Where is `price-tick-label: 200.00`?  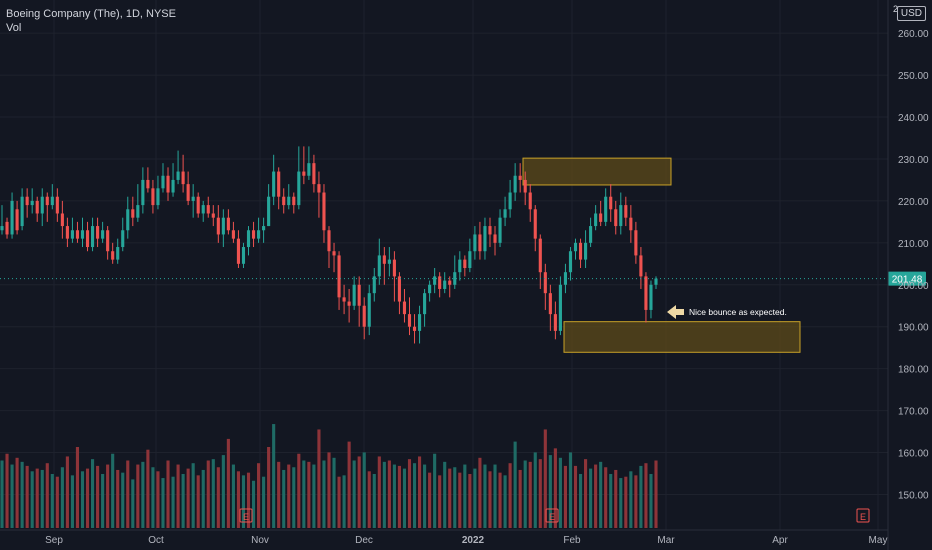
price-tick-label: 200.00 is located at coordinates (913, 286).